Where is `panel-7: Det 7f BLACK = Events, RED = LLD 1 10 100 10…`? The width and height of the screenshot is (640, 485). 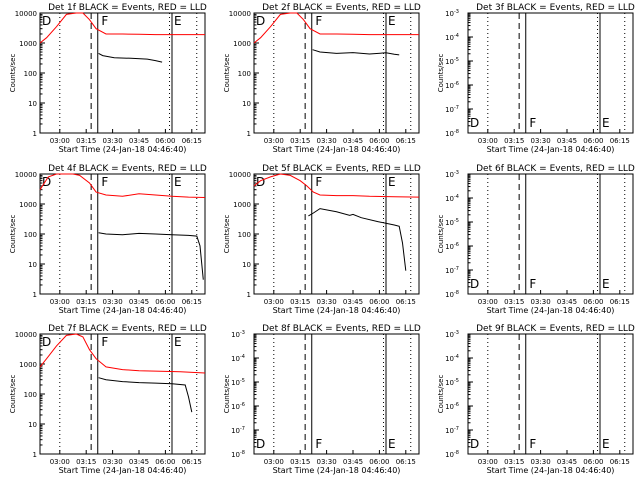 panel-7: Det 7f BLACK = Events, RED = LLD 1 10 100 10… is located at coordinates (108, 399).